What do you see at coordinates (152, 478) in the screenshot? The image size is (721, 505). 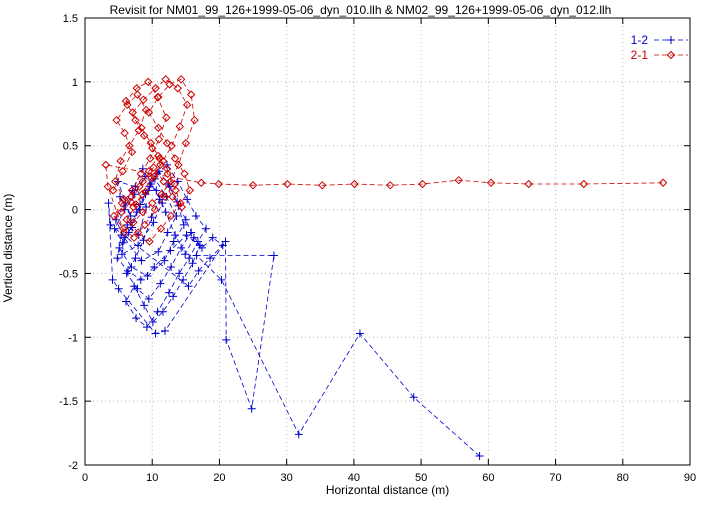 I see `svg-text: 10` at bounding box center [152, 478].